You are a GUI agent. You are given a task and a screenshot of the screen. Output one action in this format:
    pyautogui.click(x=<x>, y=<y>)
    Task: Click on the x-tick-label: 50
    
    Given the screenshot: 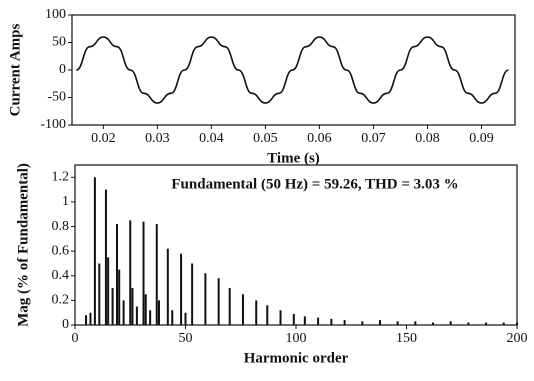 What is the action you would take?
    pyautogui.click(x=186, y=338)
    